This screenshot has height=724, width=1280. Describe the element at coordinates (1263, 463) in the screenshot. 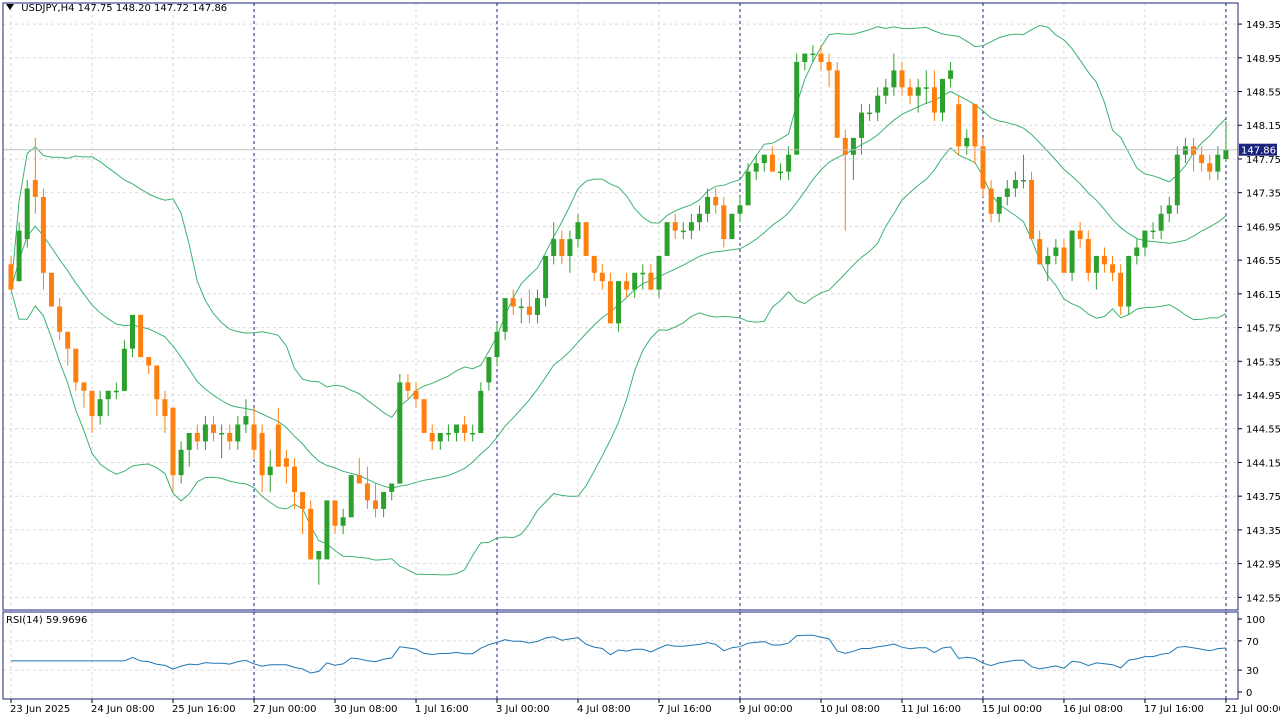

I see `y-tick-label: 144.15` at that location.